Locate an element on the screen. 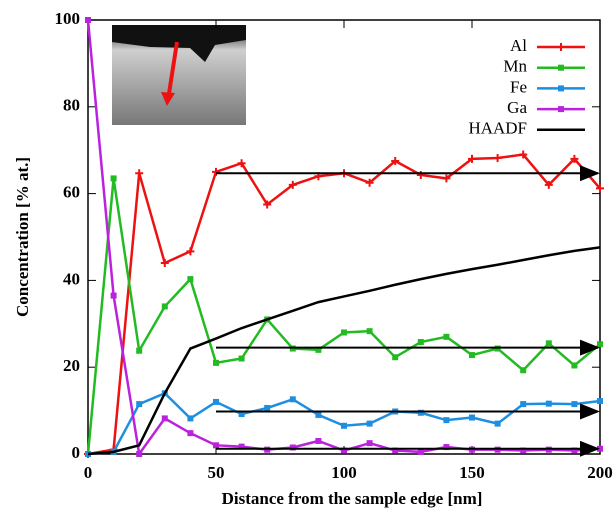 This screenshot has width=616, height=512. y-tick-label: 80 is located at coordinates (71, 105).